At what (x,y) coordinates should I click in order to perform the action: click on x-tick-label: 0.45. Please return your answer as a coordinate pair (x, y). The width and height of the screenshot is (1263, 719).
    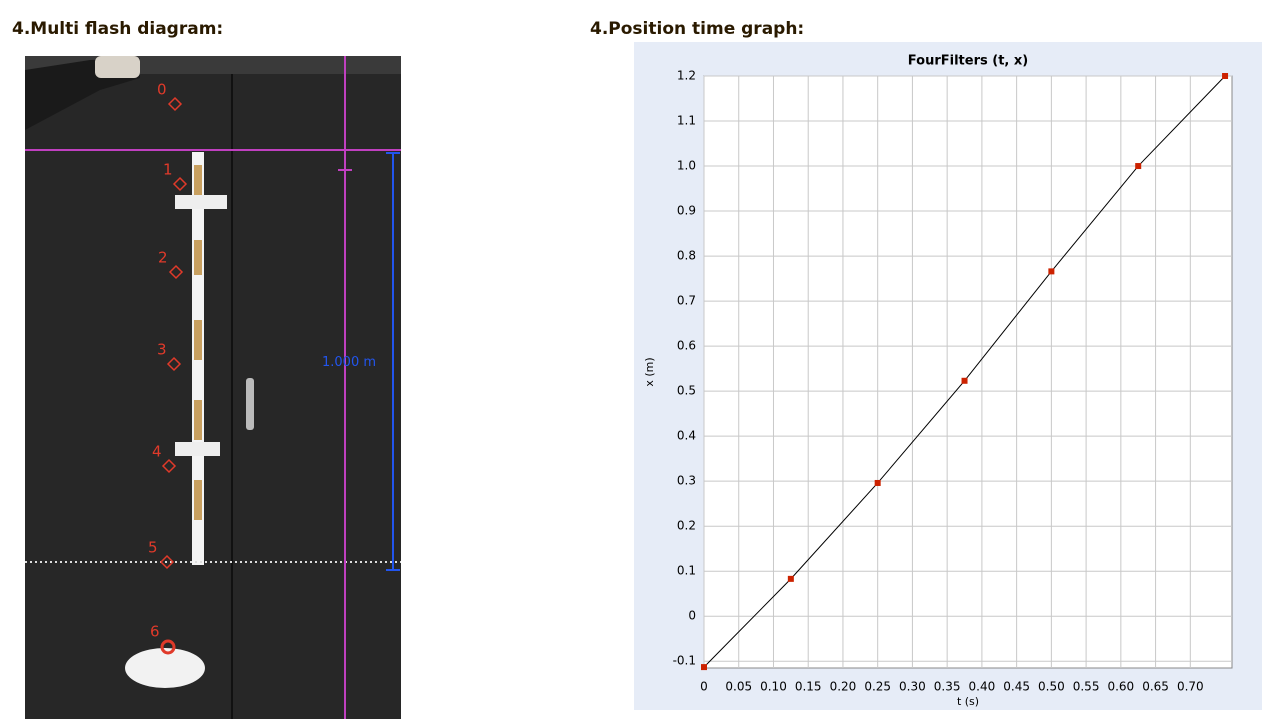
    Looking at the image, I should click on (1016, 687).